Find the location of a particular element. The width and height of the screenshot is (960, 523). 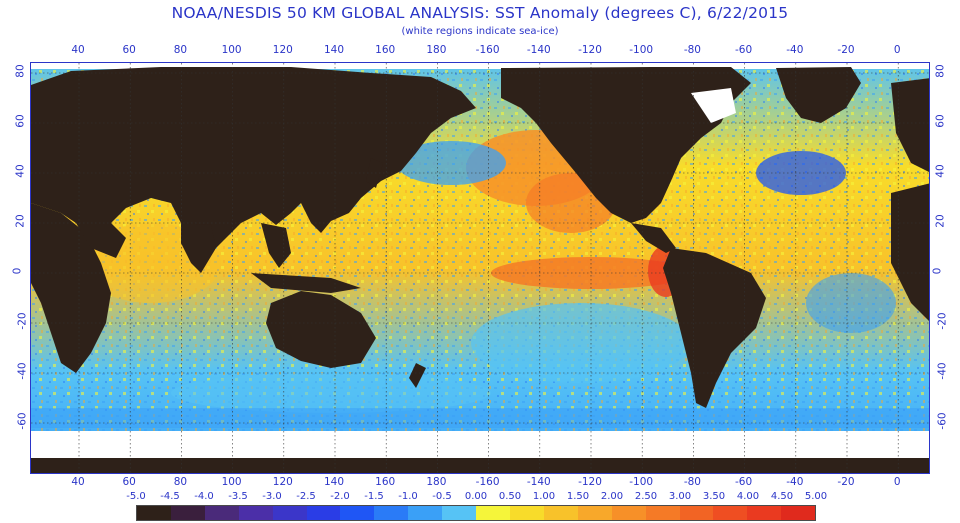

south-atlantic-cool is located at coordinates (851, 303).